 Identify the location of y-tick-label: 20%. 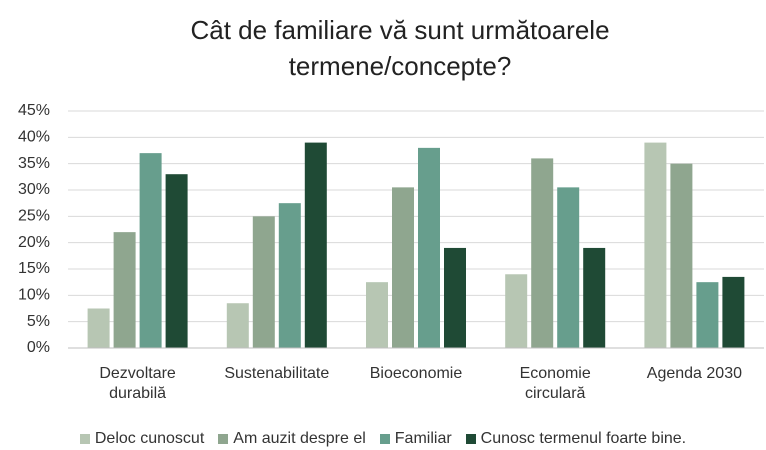
(34, 242).